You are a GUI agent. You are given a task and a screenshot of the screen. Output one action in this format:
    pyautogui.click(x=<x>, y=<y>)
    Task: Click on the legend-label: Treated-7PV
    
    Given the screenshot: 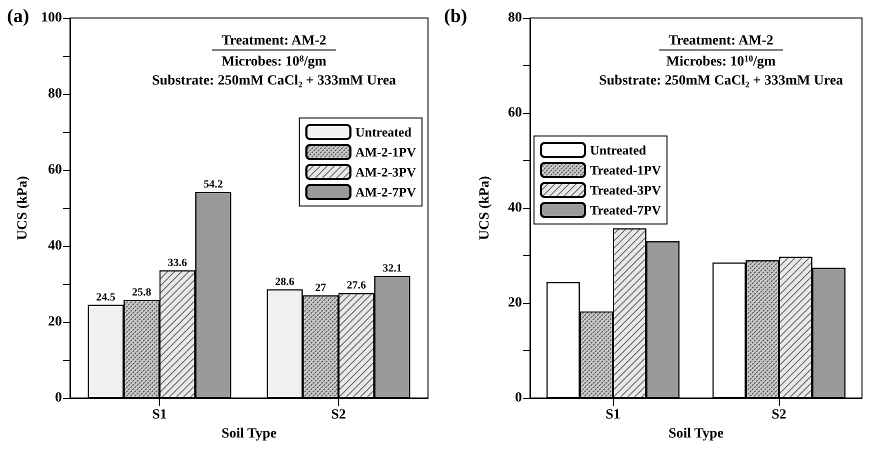 What is the action you would take?
    pyautogui.click(x=626, y=210)
    